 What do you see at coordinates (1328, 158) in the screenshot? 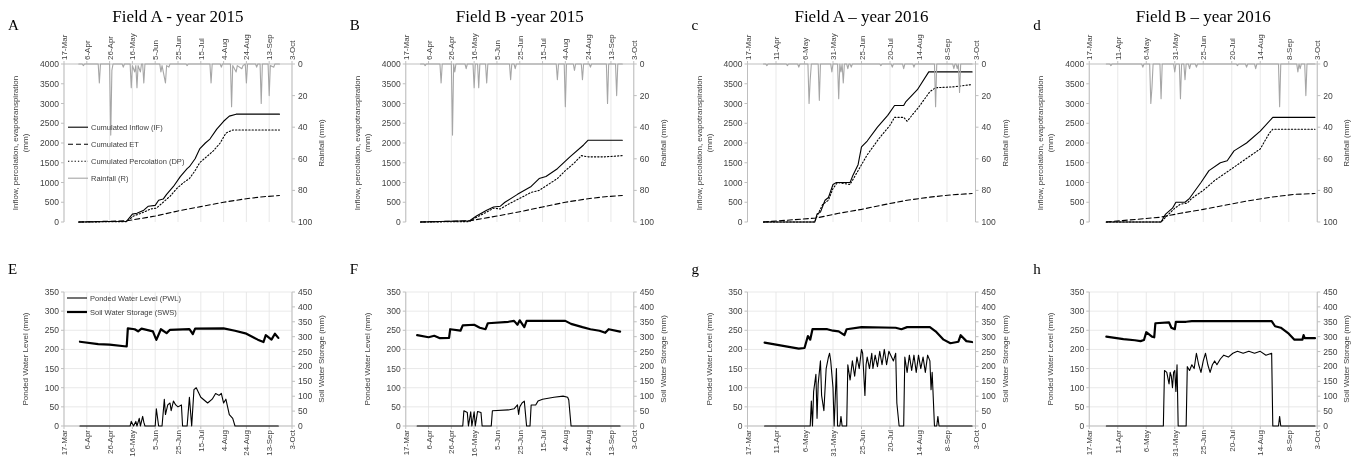
I see `y2-tick-label: 60` at bounding box center [1328, 158].